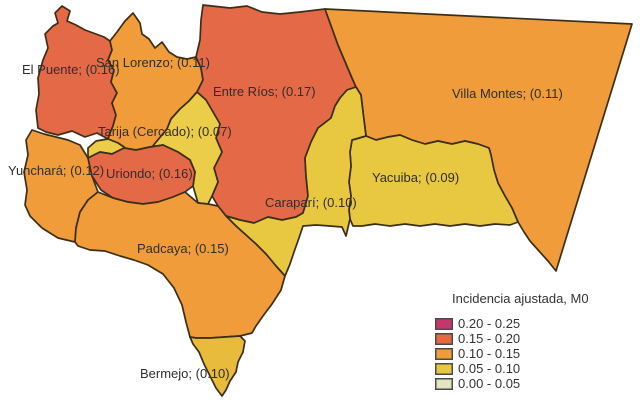 Image resolution: width=640 pixels, height=404 pixels. What do you see at coordinates (153, 62) in the screenshot?
I see `label-san-lorenzo: San Lorenzo; (0.11)` at bounding box center [153, 62].